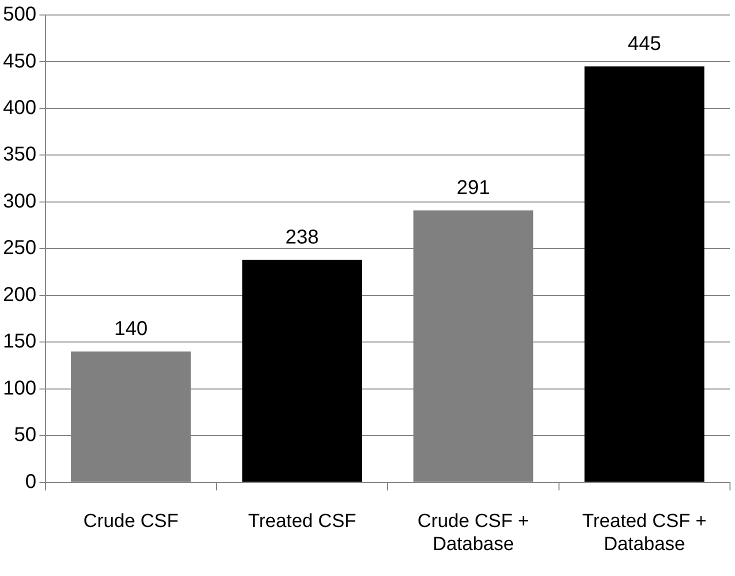  I want to click on y-tick-label: 400, so click(19, 107).